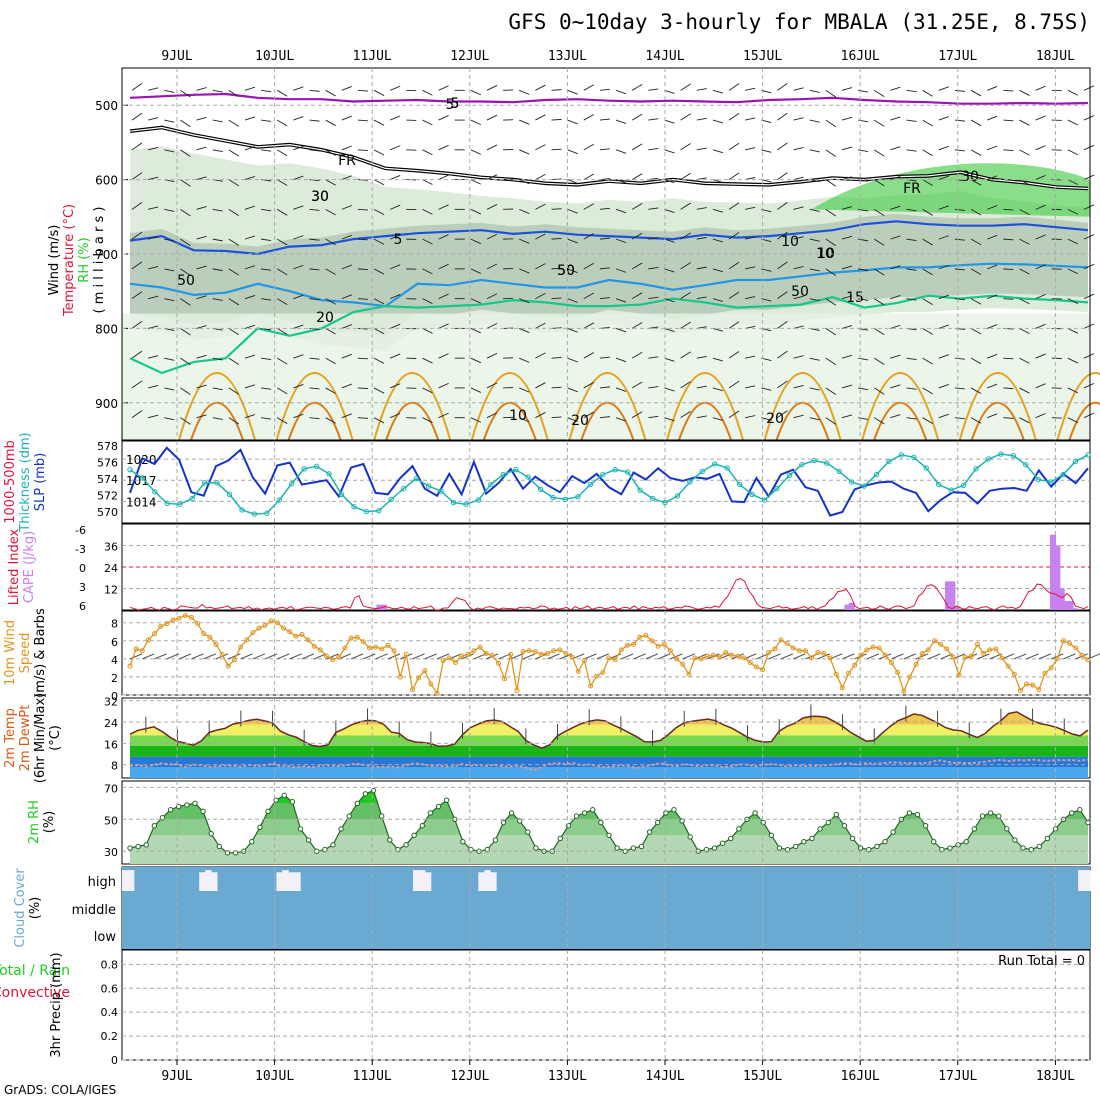 The image size is (1100, 1100). What do you see at coordinates (56, 1004) in the screenshot?
I see `panel-axis-label: 3hr Precip (mm)` at bounding box center [56, 1004].